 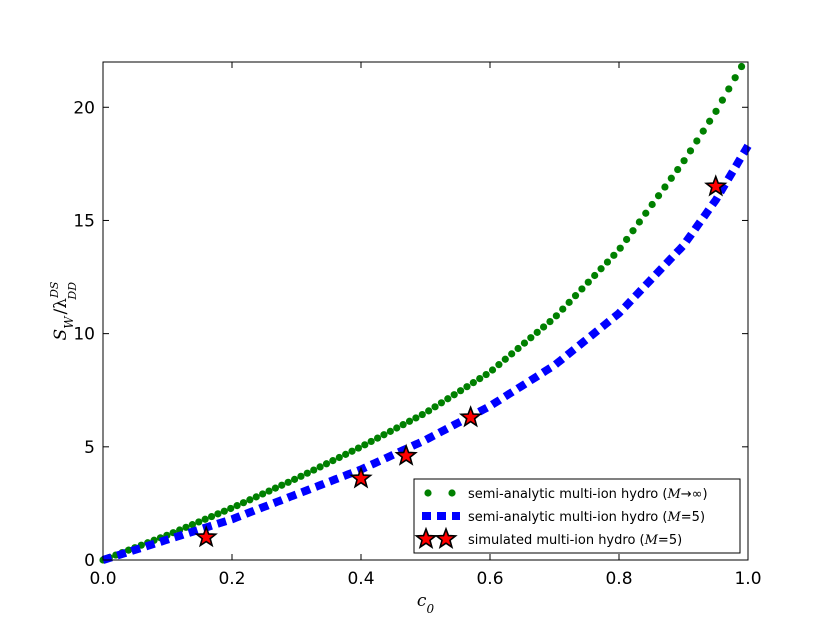 What do you see at coordinates (84, 335) in the screenshot?
I see `y-tick-label: 10` at bounding box center [84, 335].